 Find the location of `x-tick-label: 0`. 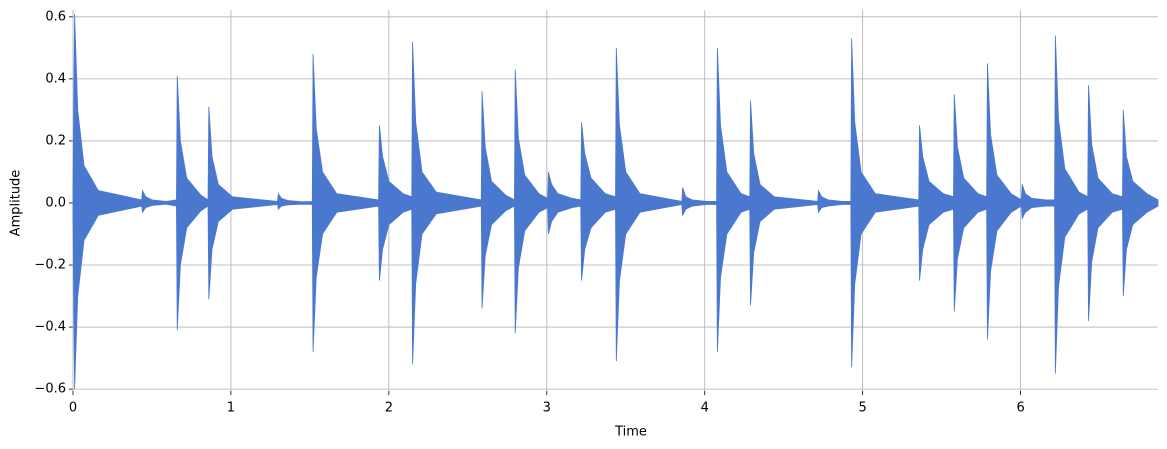

x-tick-label: 0 is located at coordinates (73, 408).